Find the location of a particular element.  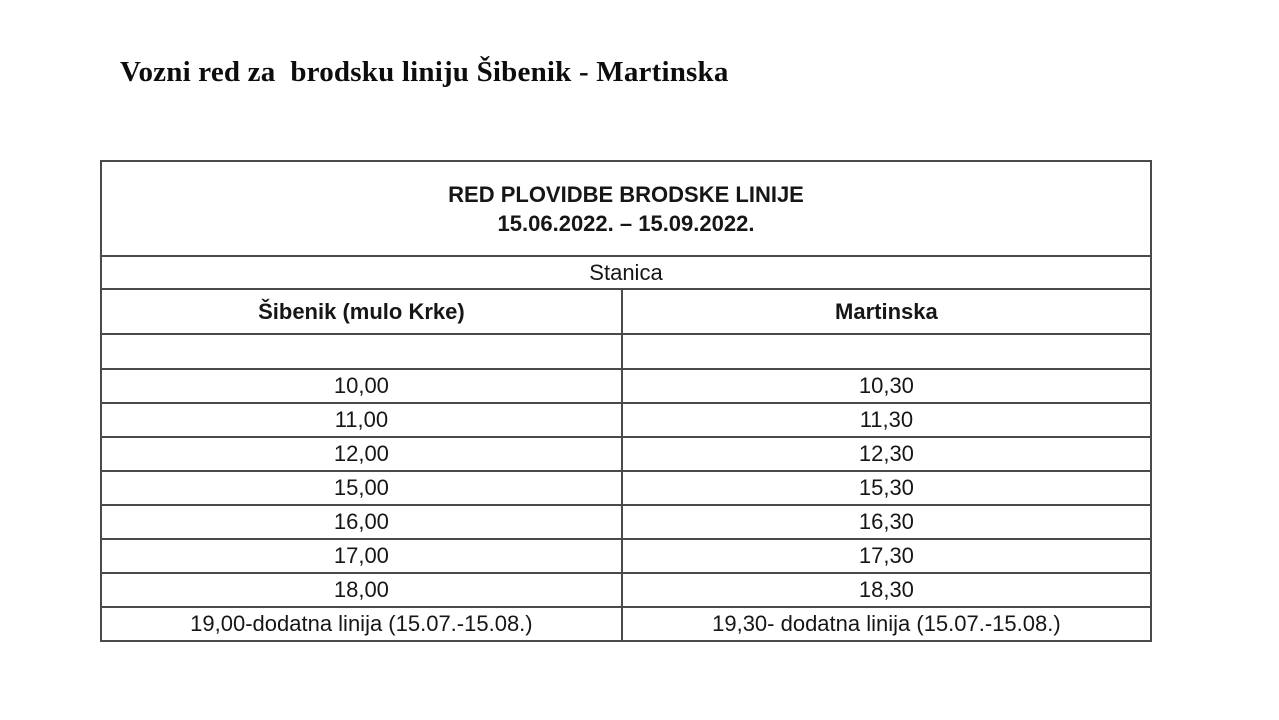

time-cell-martinska: 18,30 is located at coordinates (886, 590).